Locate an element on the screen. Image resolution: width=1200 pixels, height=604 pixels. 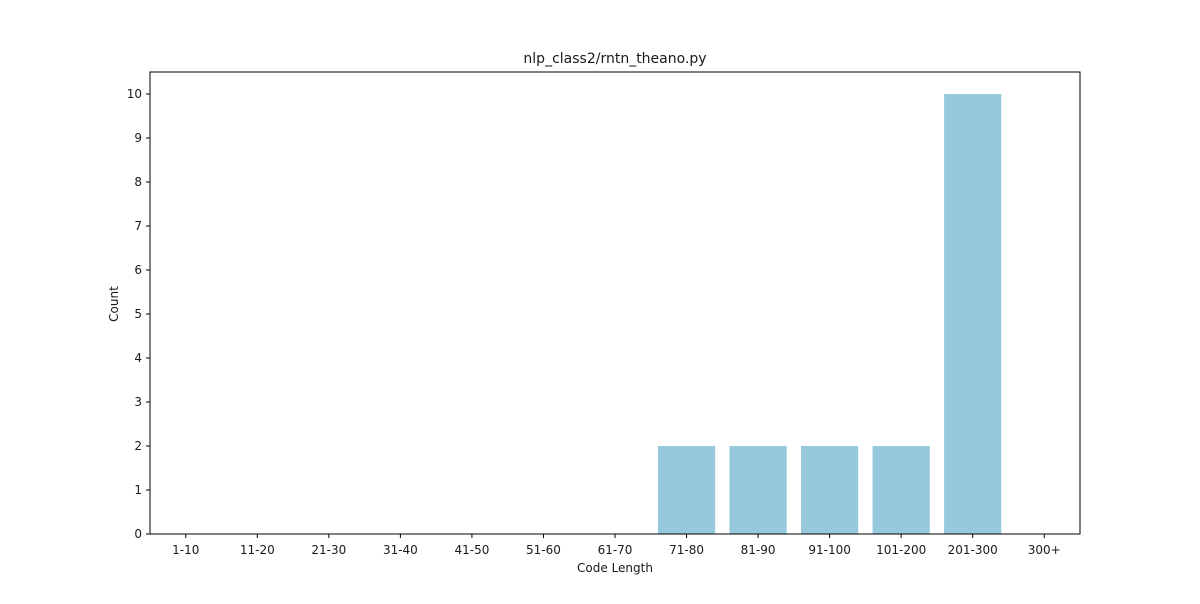
x-tick-label: 21-30 is located at coordinates (328, 550).